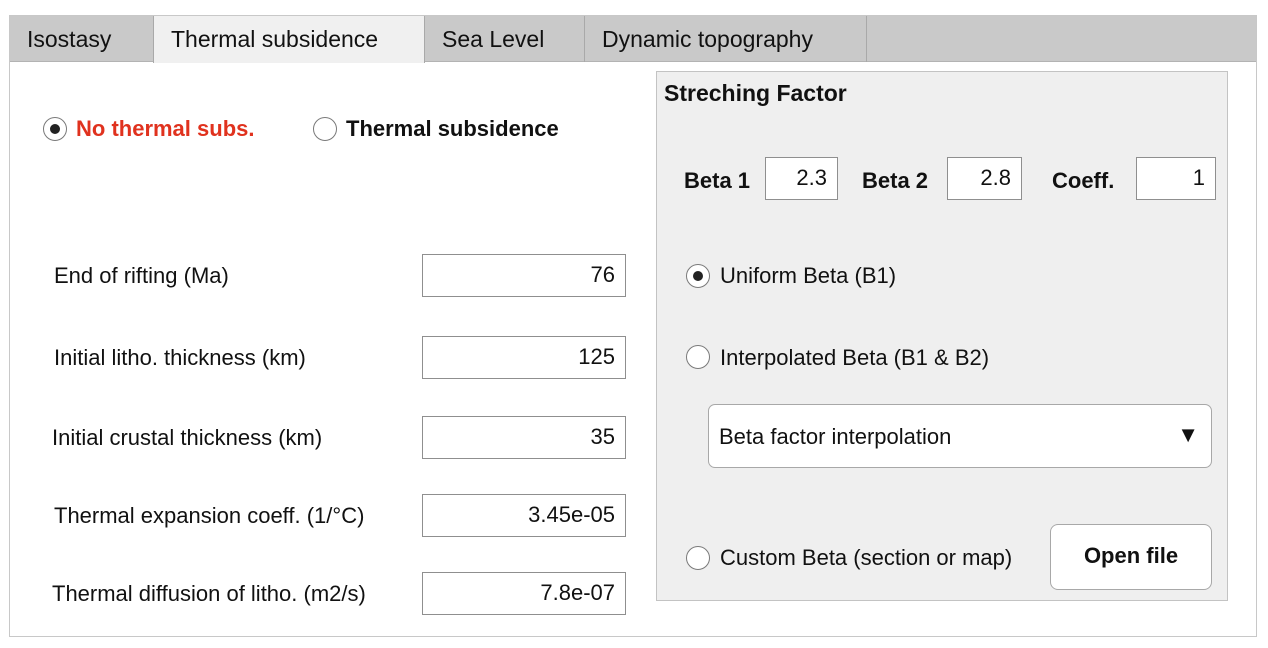  What do you see at coordinates (801, 178) in the screenshot?
I see `beta1-input: 2.3` at bounding box center [801, 178].